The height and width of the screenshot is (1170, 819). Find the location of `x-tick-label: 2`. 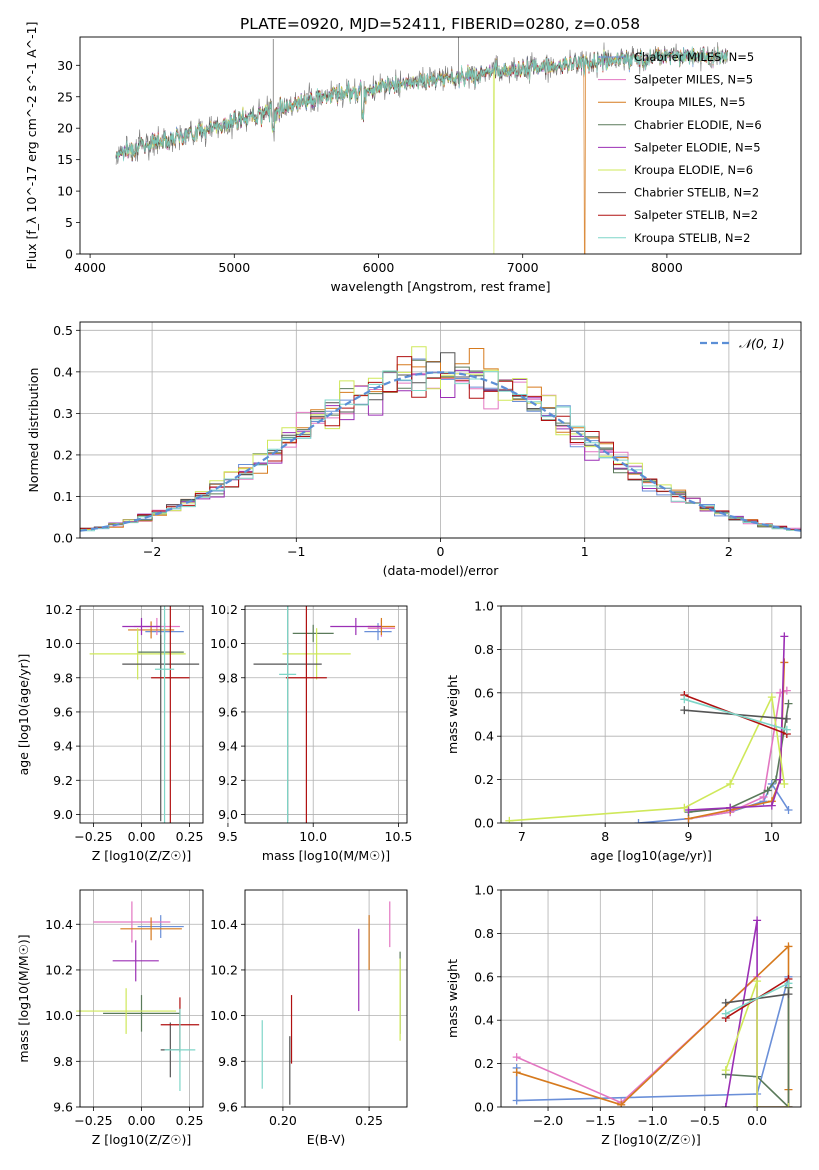

x-tick-label: 2 is located at coordinates (729, 551).